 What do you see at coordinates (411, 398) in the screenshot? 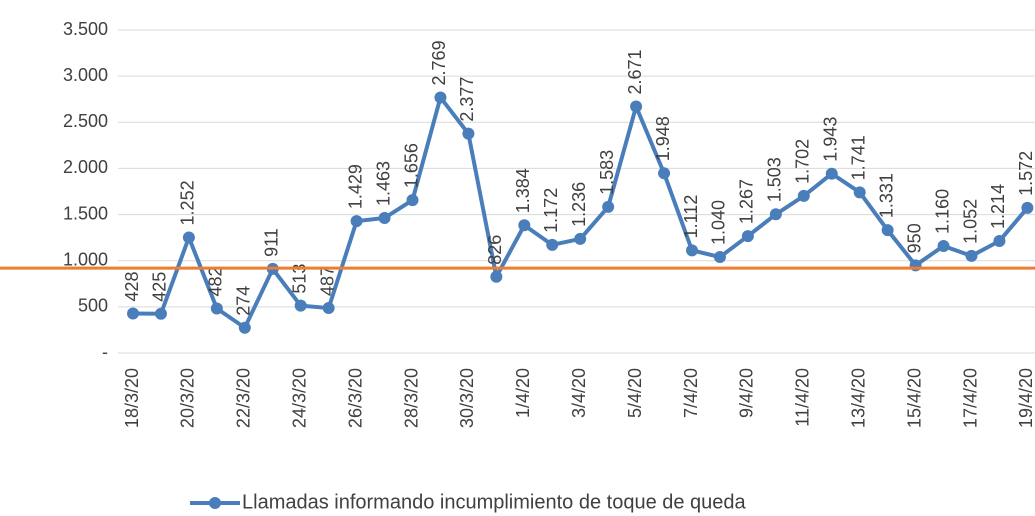
I see `x-tick-label: 28/3/20` at bounding box center [411, 398].